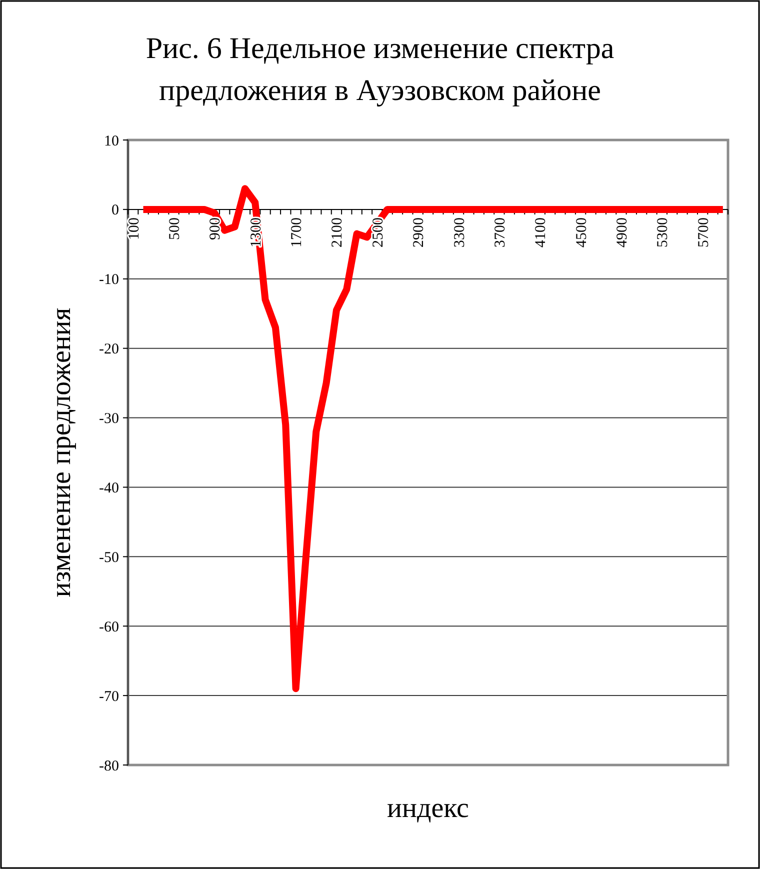 The width and height of the screenshot is (760, 869). What do you see at coordinates (61, 453) in the screenshot?
I see `y-axis-title: изменение предложения` at bounding box center [61, 453].